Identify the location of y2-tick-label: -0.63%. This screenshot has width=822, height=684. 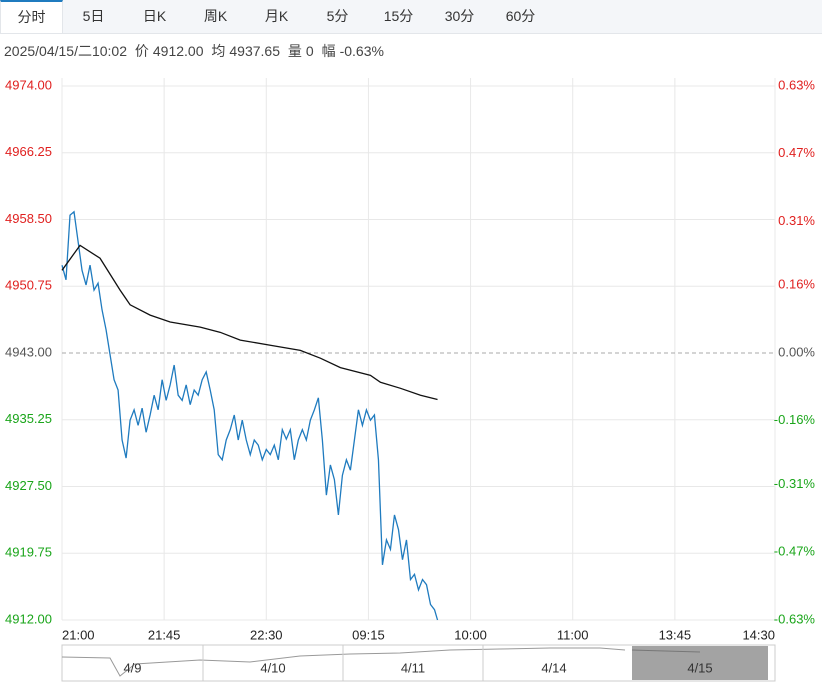
(795, 618).